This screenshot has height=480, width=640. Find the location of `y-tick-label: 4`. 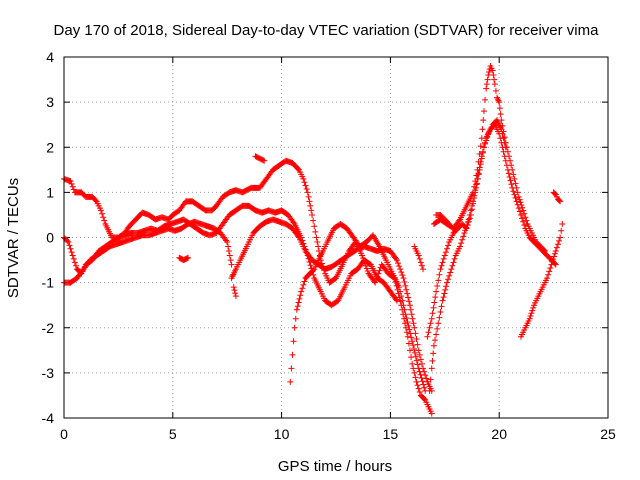

y-tick-label: 4 is located at coordinates (50, 57).